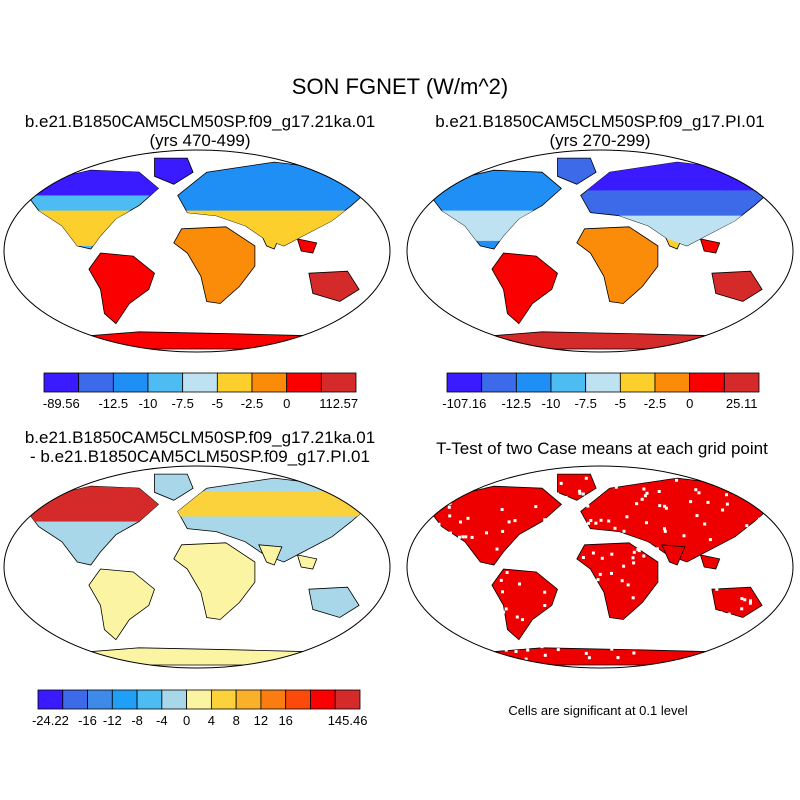  What do you see at coordinates (496, 525) in the screenshot?
I see `land-namerica` at bounding box center [496, 525].